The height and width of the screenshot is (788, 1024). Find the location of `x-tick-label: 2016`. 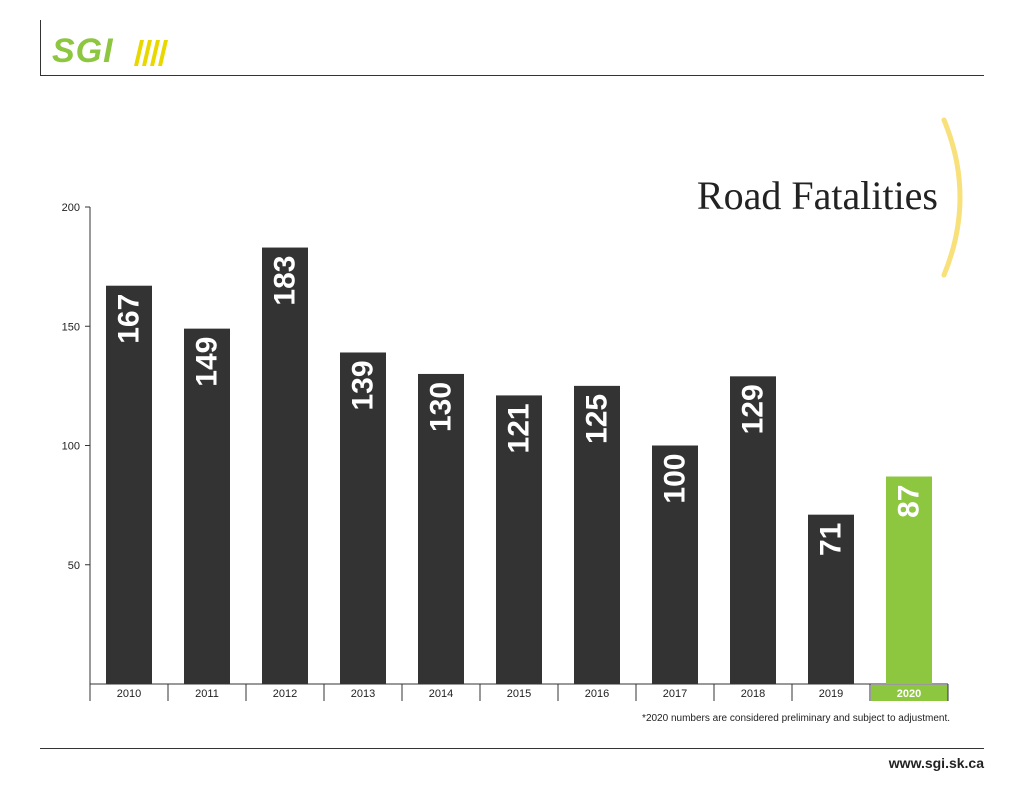

x-tick-label: 2016 is located at coordinates (597, 694).